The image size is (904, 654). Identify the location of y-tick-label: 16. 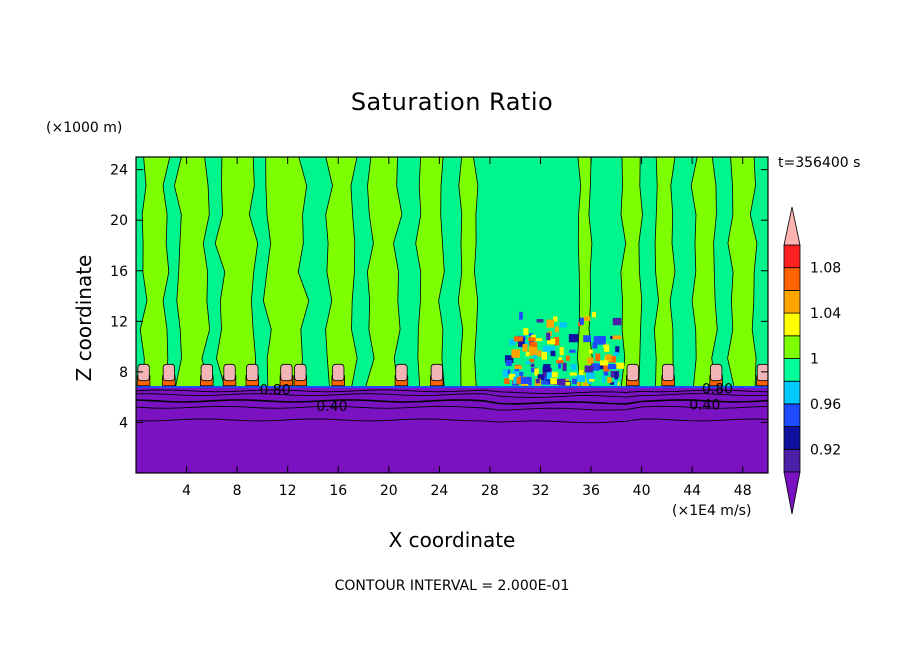
(119, 272).